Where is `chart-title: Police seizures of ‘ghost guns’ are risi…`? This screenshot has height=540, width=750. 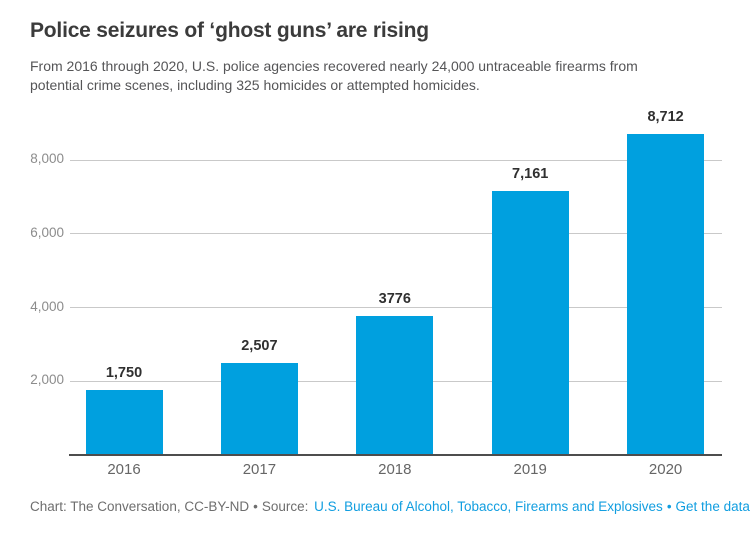
chart-title: Police seizures of ‘ghost guns’ are risi… is located at coordinates (229, 30).